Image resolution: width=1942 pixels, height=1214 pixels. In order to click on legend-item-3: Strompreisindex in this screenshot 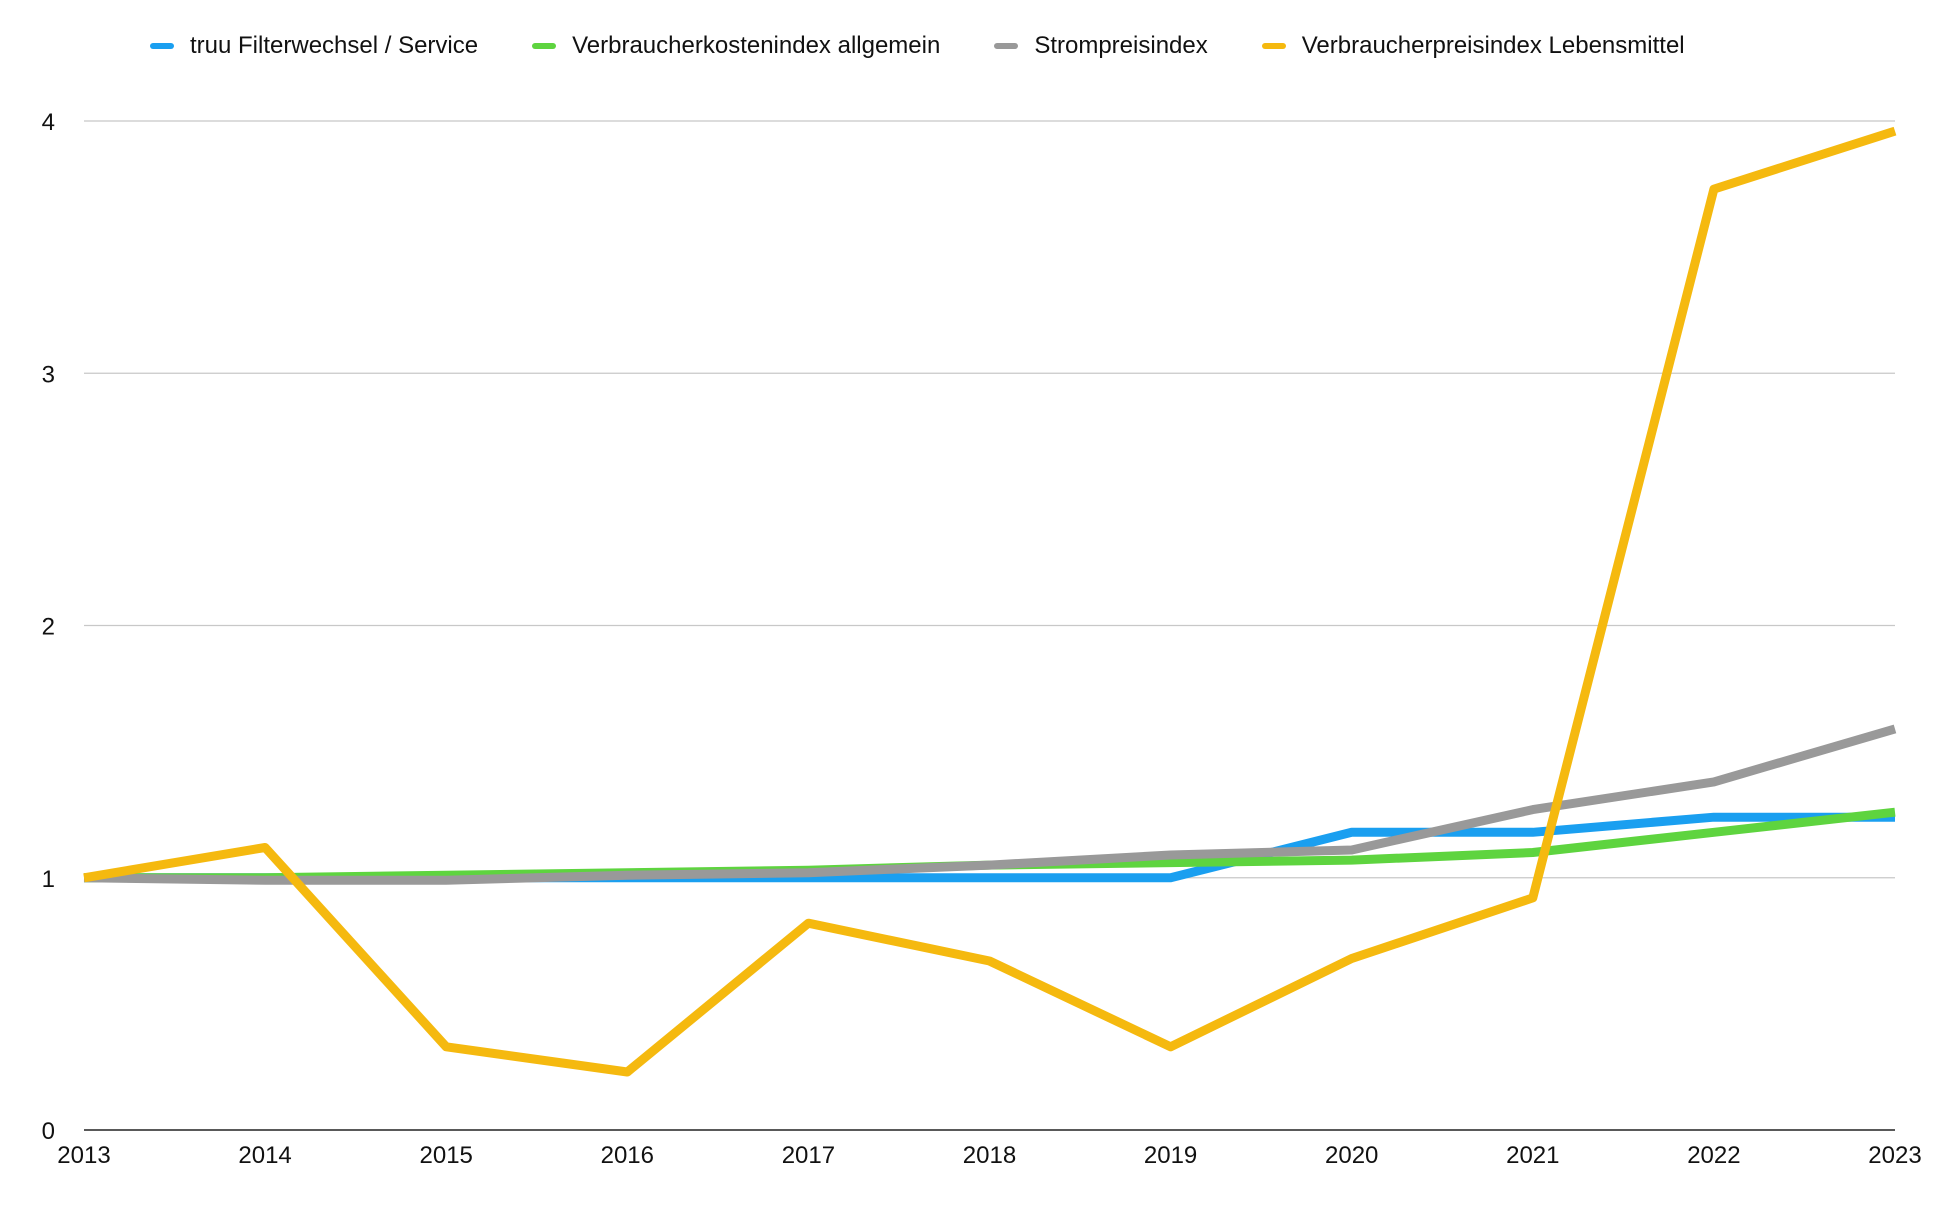, I will do `click(1101, 46)`.